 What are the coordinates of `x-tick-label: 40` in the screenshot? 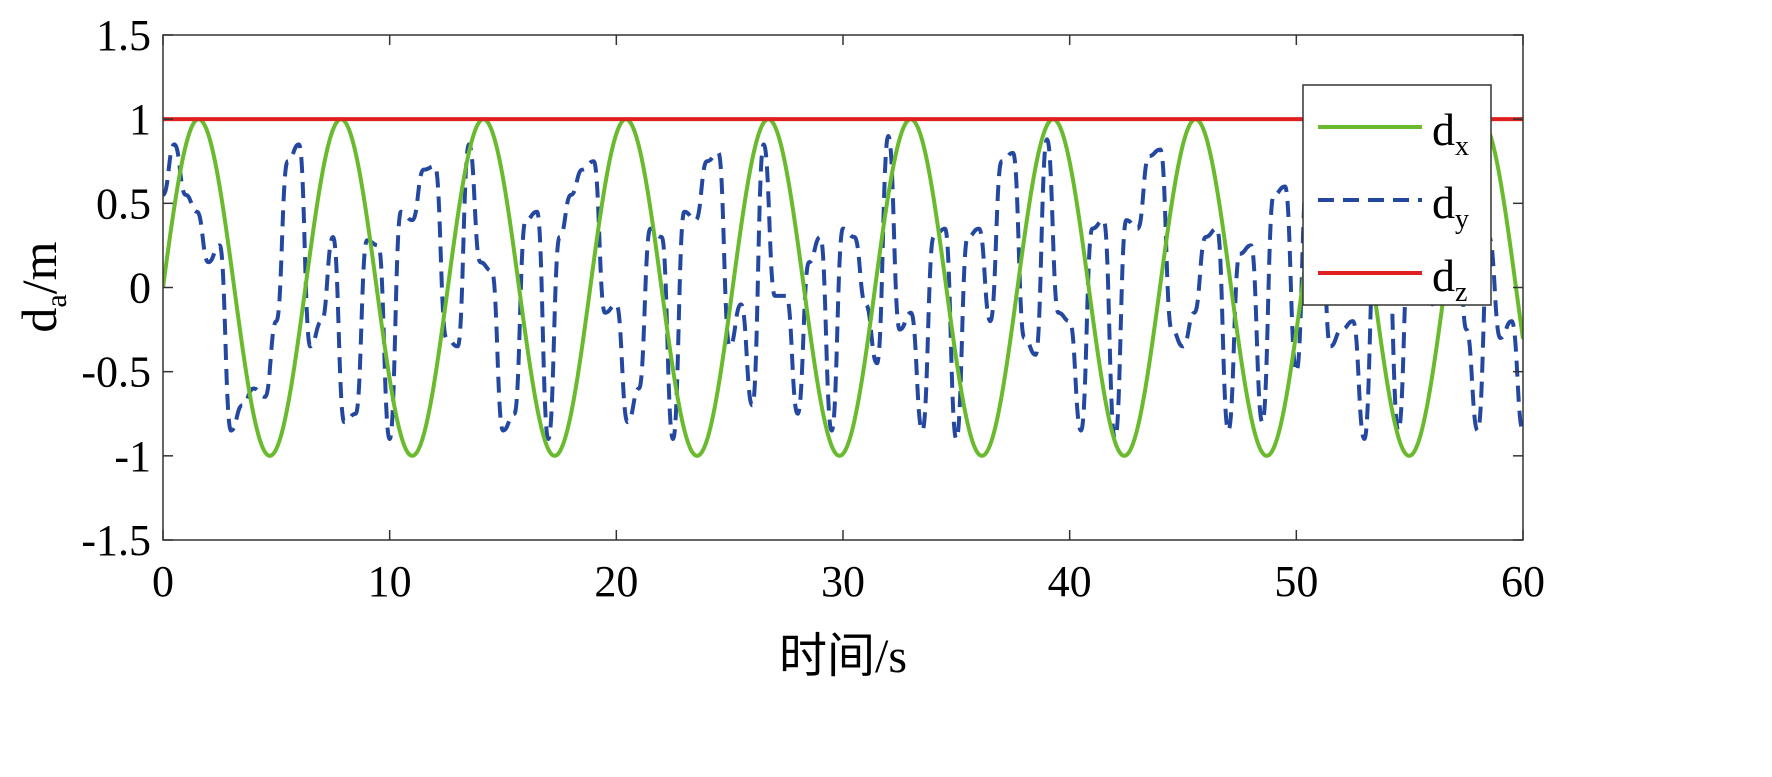 It's located at (1070, 581).